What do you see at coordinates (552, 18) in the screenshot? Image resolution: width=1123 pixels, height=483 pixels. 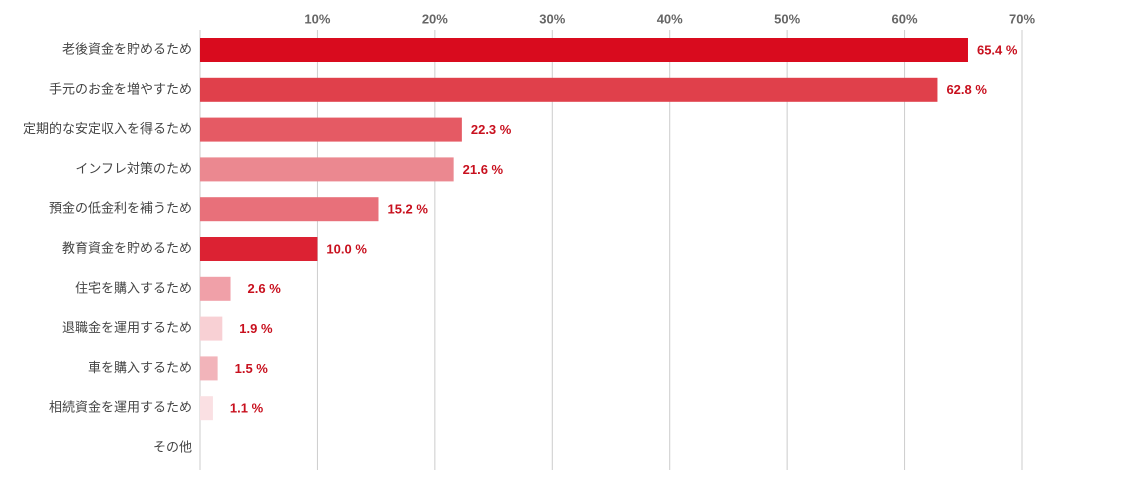 I see `x-tick-label: 30%` at bounding box center [552, 18].